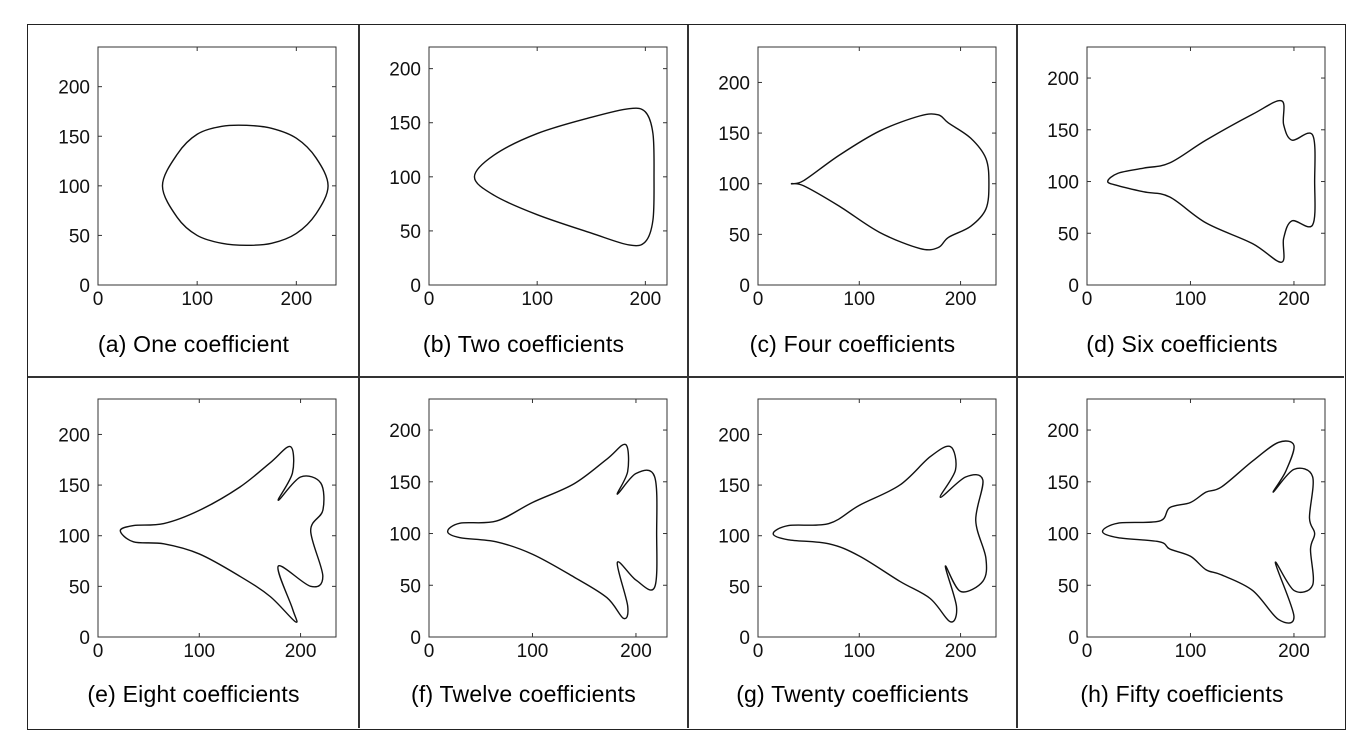 The height and width of the screenshot is (751, 1372). I want to click on panel-caption: (d) Six coefficients, so click(1182, 344).